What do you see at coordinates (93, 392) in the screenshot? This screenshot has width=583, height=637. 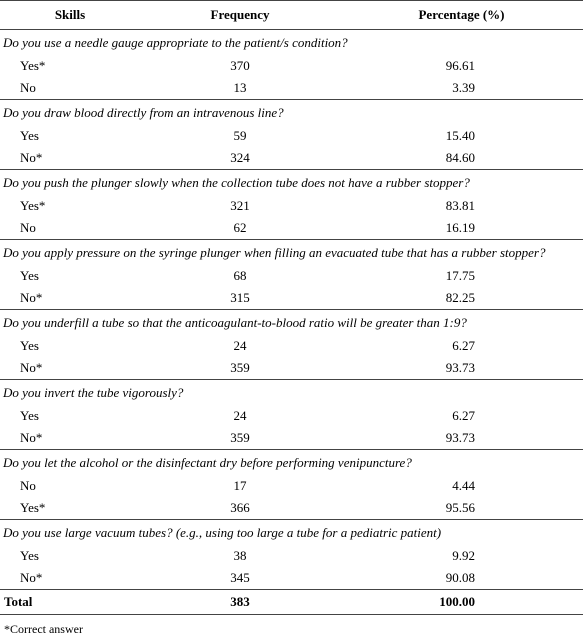 I see `cell: Do you invert the tube vigorously?` at bounding box center [93, 392].